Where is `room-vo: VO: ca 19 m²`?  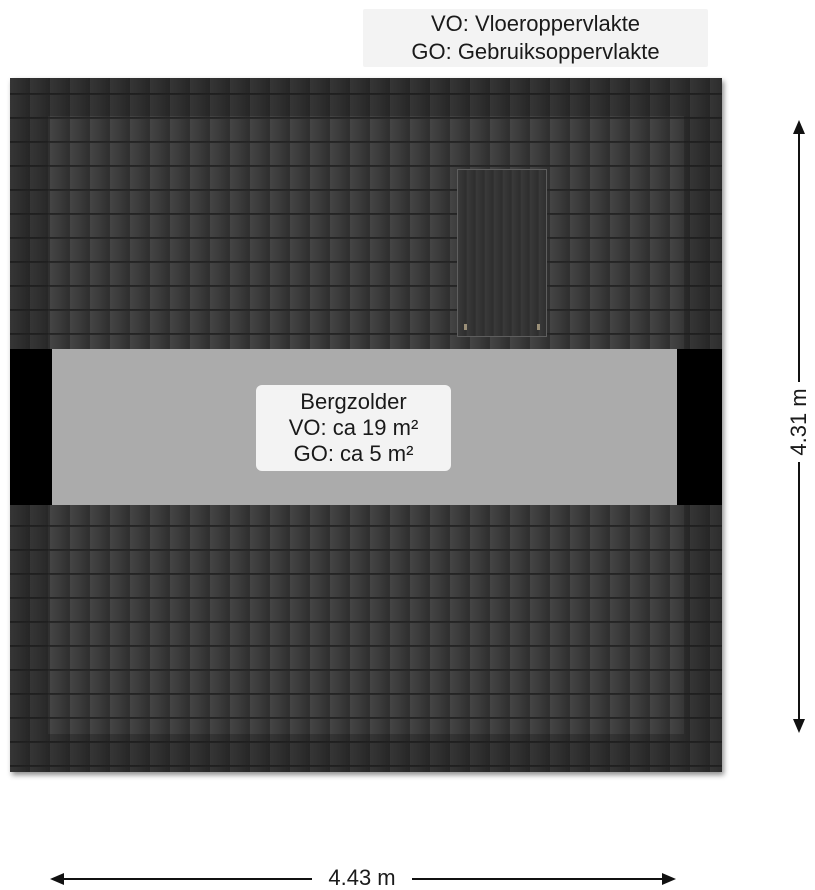
room-vo: VO: ca 19 m² is located at coordinates (353, 427).